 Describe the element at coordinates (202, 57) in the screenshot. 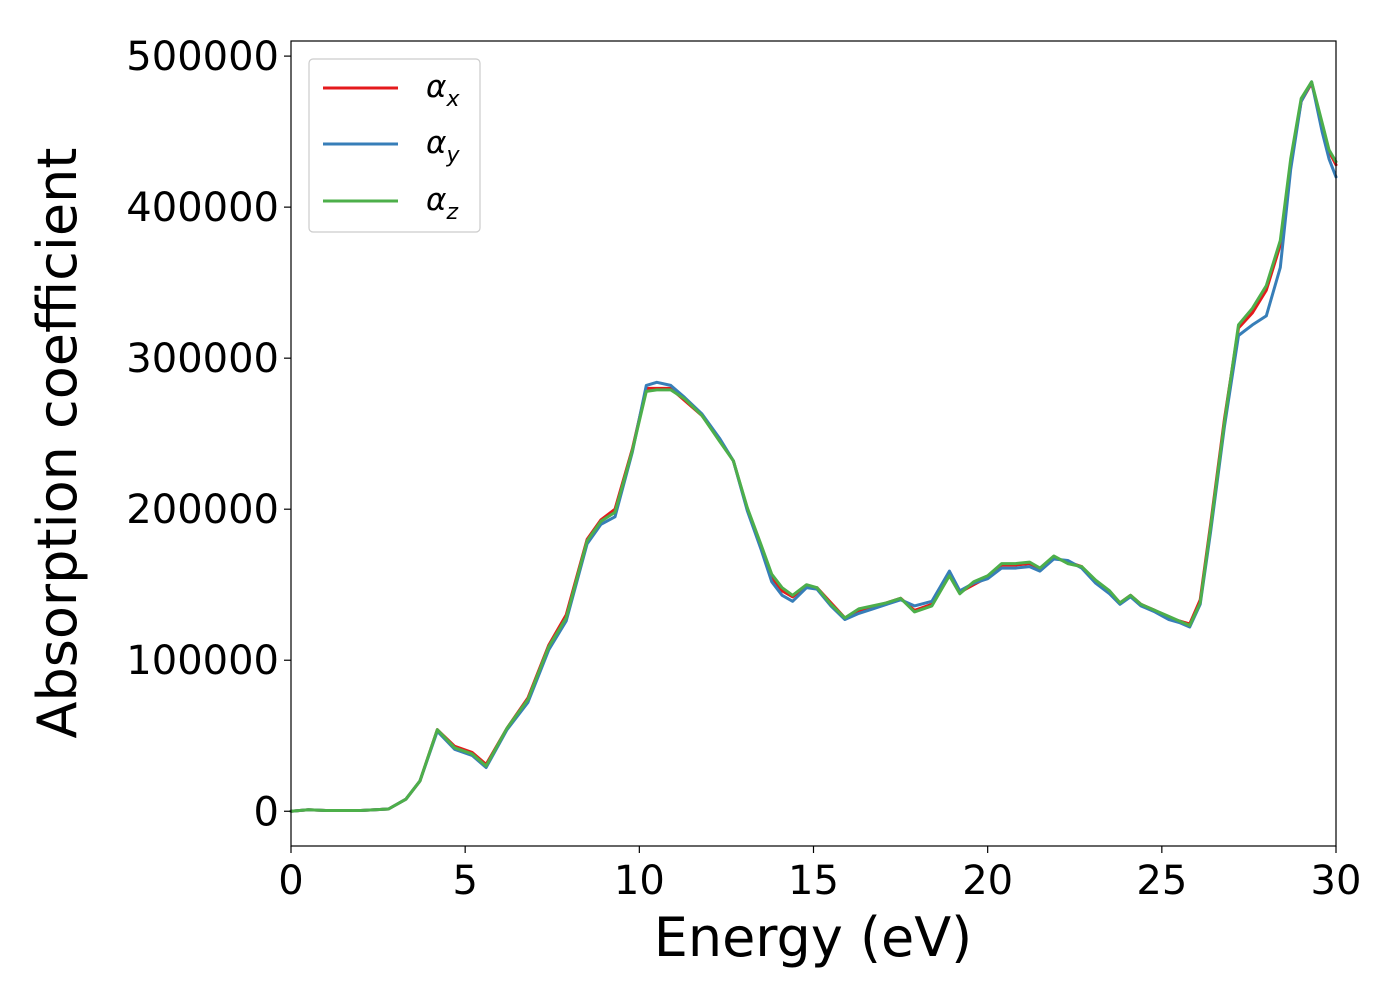

I see `y-tick-label: 500000` at that location.